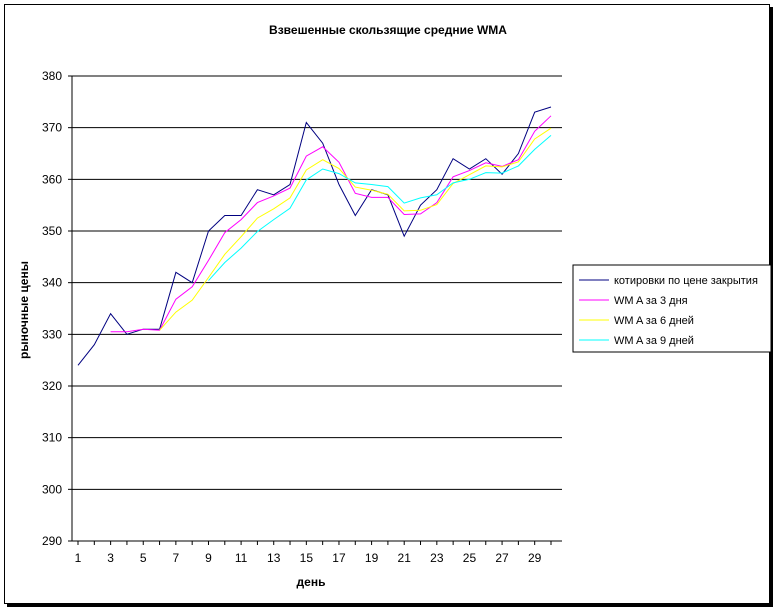 The image size is (779, 612). Describe the element at coordinates (437, 558) in the screenshot. I see `x-tick-label: 23` at that location.